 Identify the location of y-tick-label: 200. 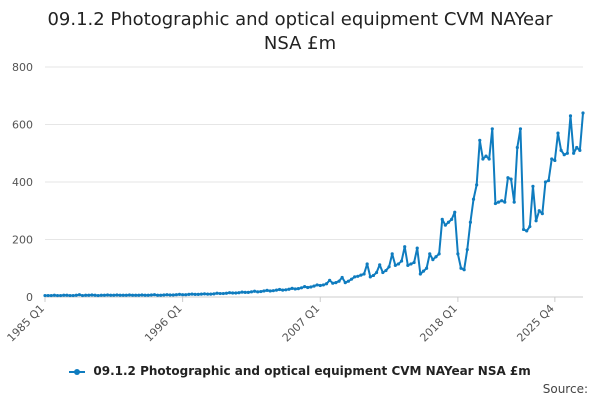
(22, 240).